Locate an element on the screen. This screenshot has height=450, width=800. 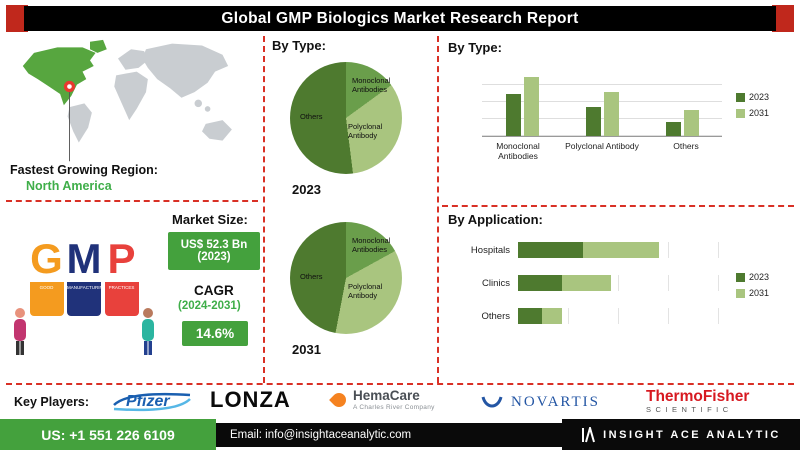
location-pin-icon is located at coordinates (69, 86).